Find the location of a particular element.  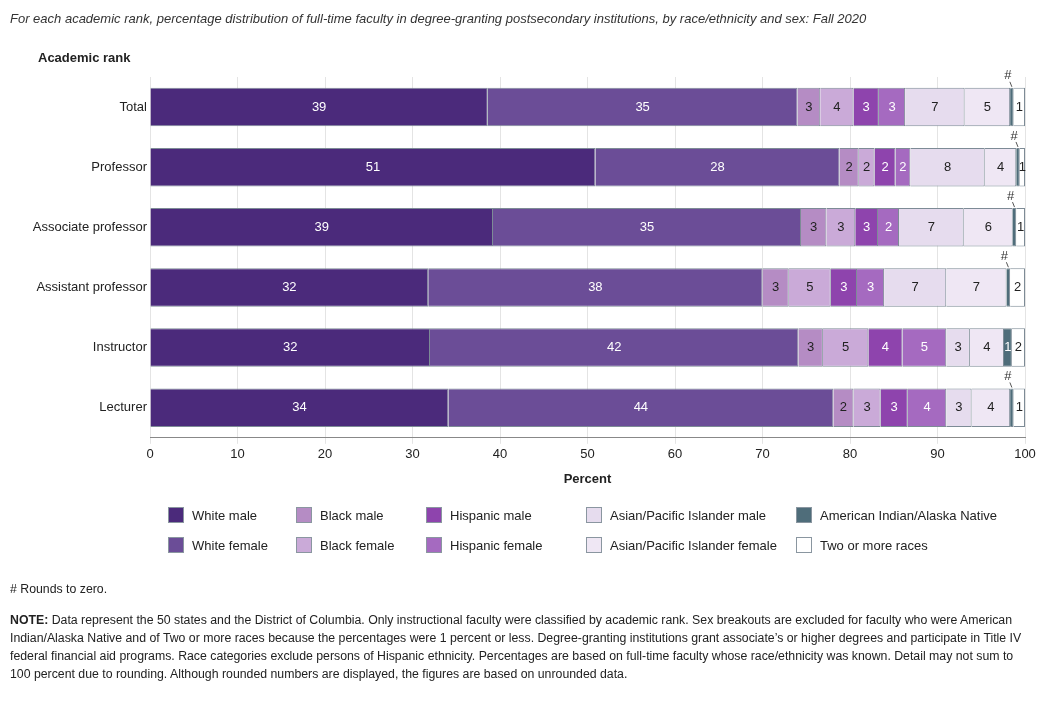

x-tick-label: 60 is located at coordinates (675, 454).